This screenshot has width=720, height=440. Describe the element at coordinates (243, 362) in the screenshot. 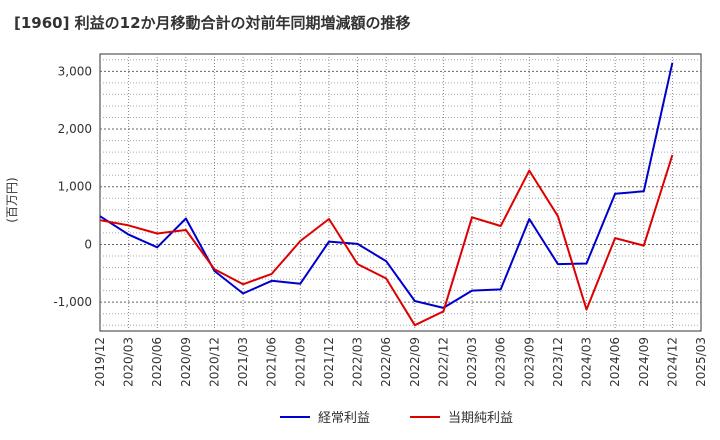

I see `x-tick-label: 2021/03` at that location.